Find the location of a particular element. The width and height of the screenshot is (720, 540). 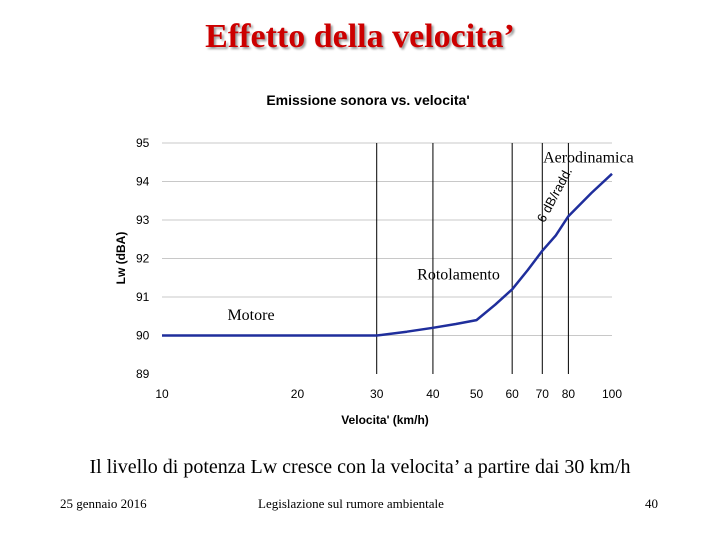

footer-date: 25 gennaio 2016 is located at coordinates (103, 503).